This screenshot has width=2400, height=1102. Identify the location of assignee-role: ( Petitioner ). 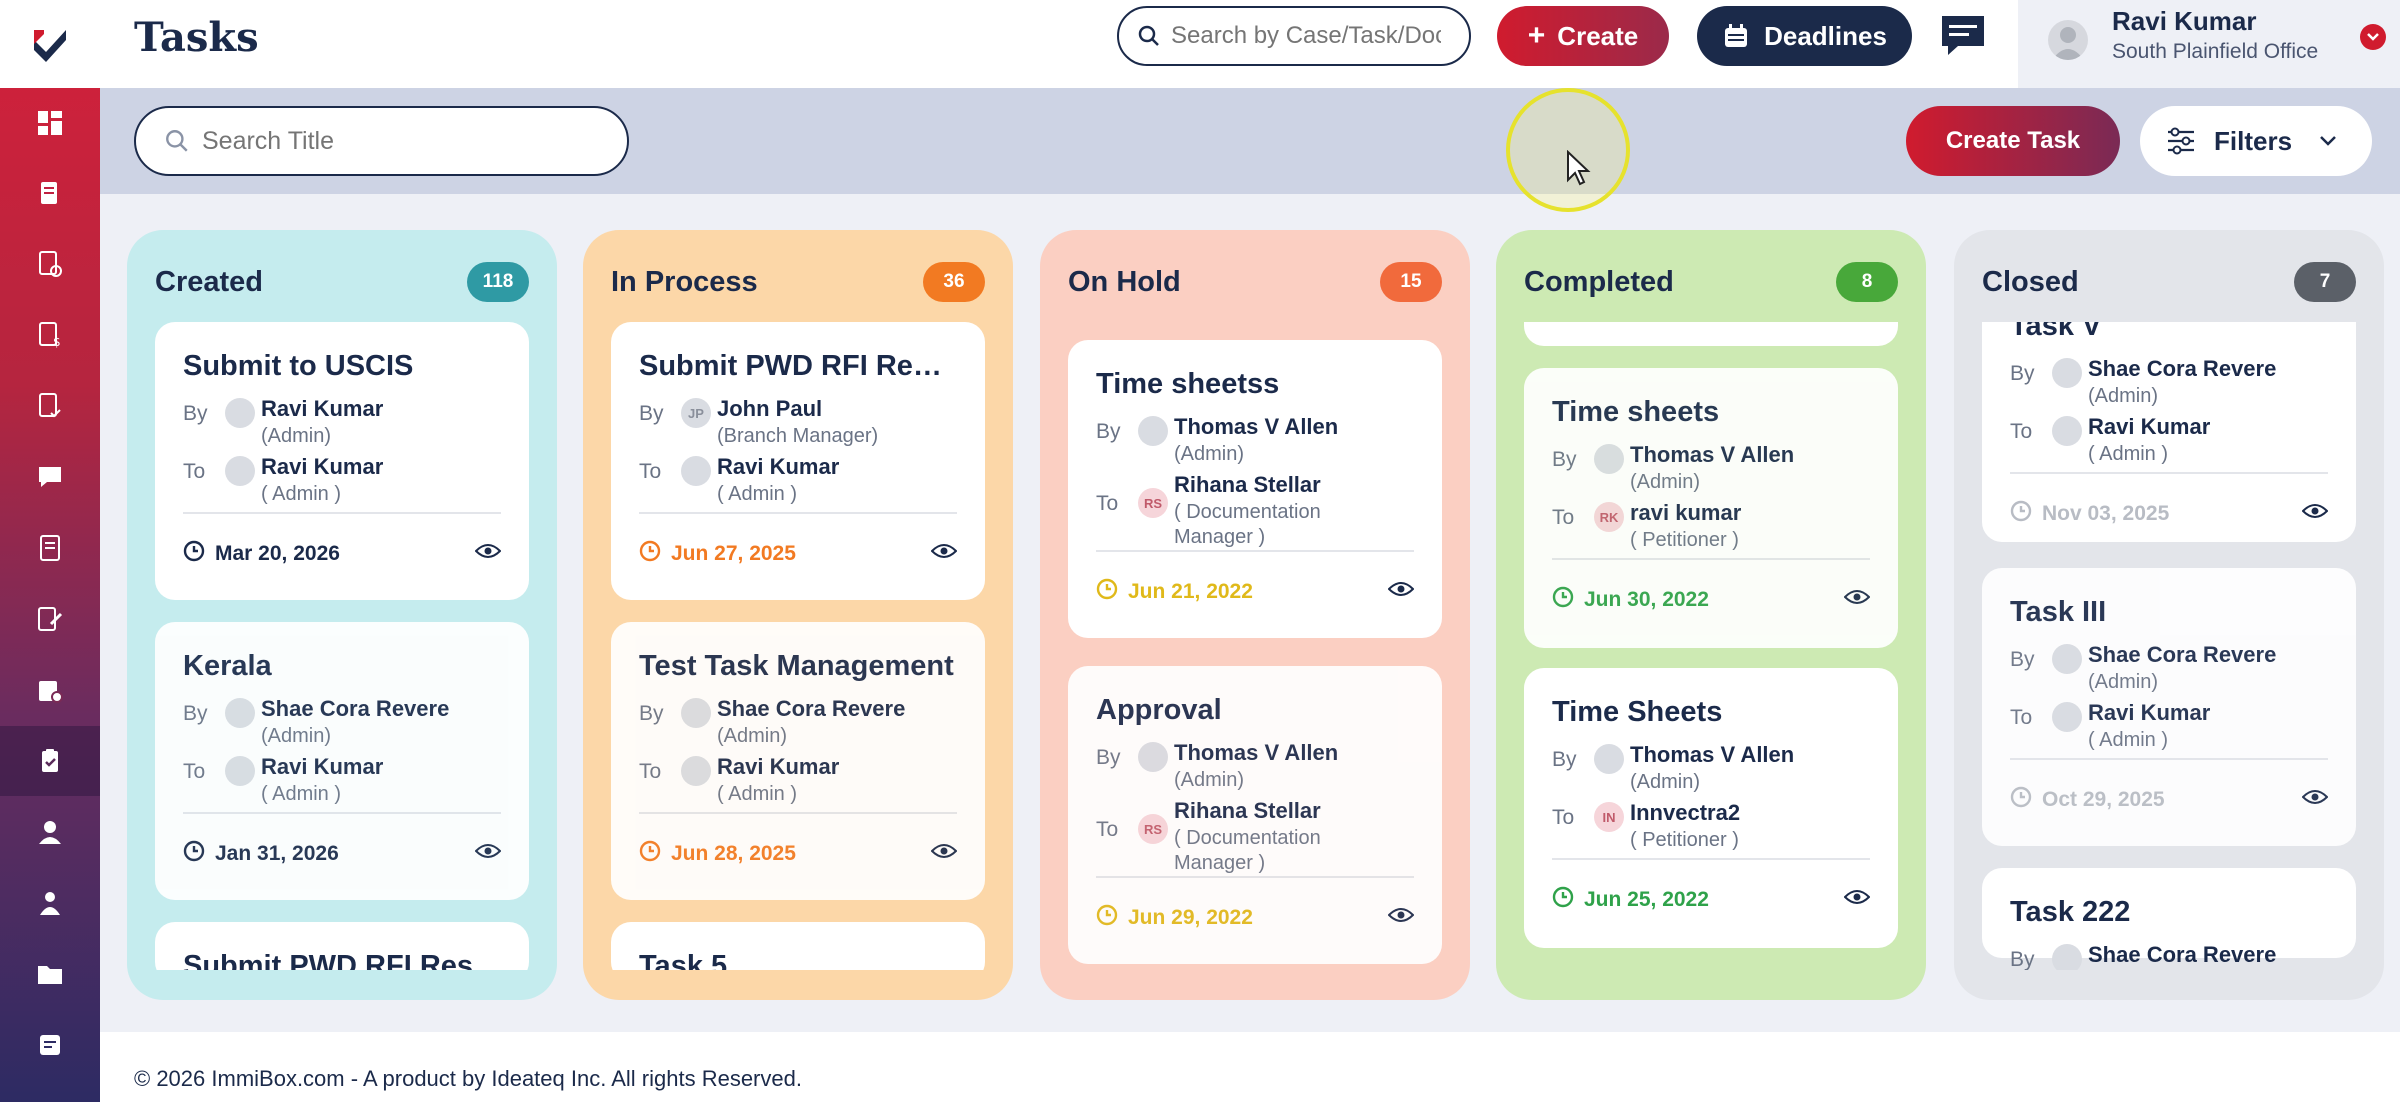
(1684, 540).